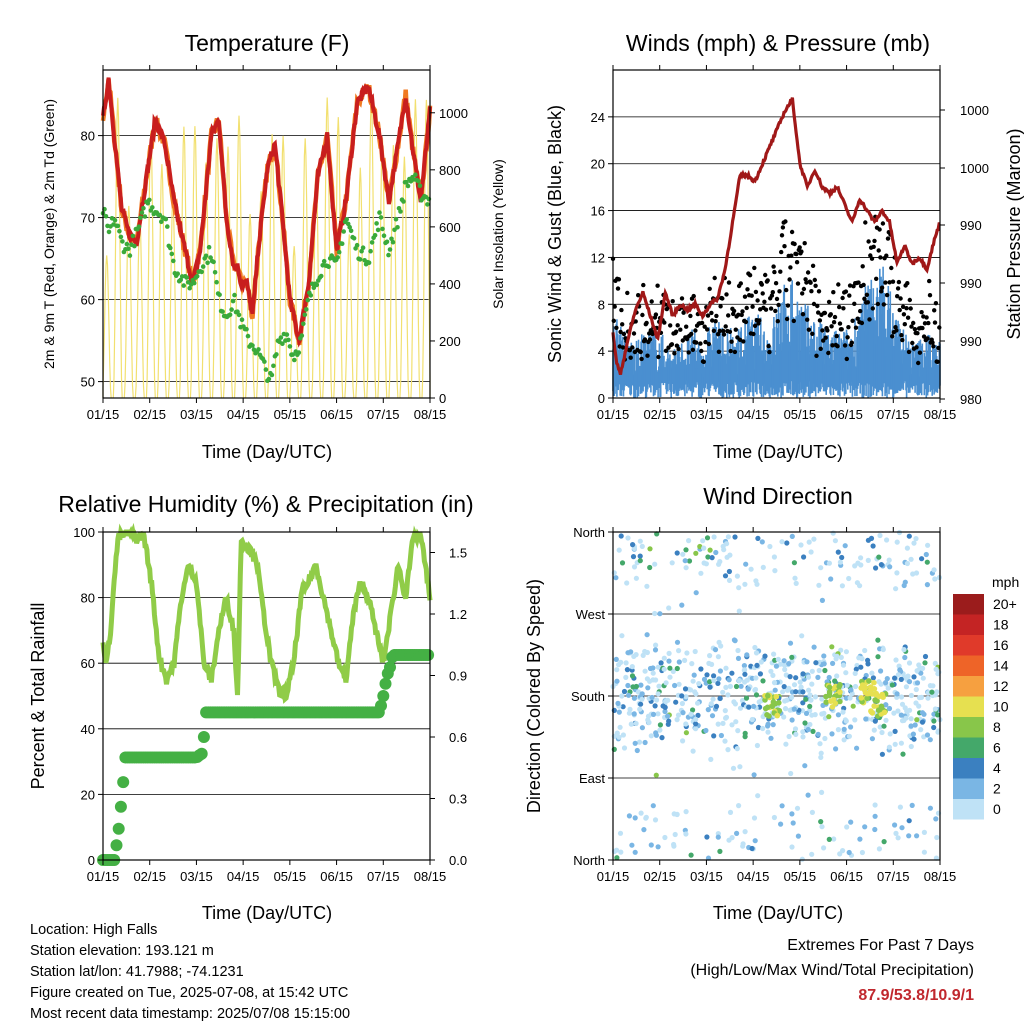 Image resolution: width=1024 pixels, height=1025 pixels. Describe the element at coordinates (88, 218) in the screenshot. I see `temp-ytick-label: 70` at that location.